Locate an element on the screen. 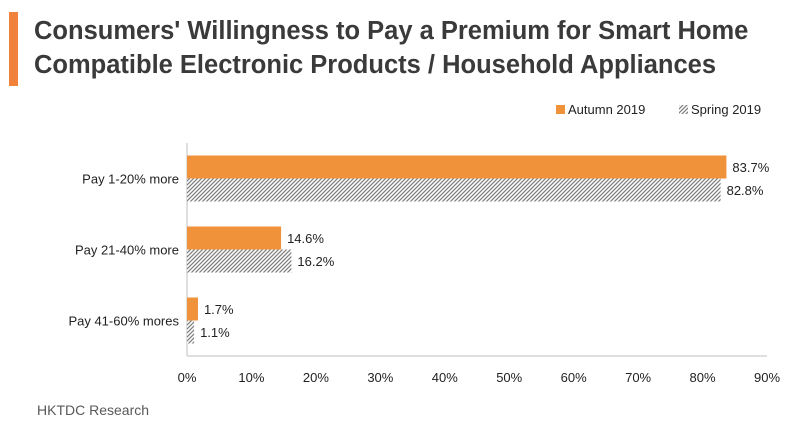 The image size is (800, 425). data-label-autumn-2019: 83.7% is located at coordinates (750, 167).